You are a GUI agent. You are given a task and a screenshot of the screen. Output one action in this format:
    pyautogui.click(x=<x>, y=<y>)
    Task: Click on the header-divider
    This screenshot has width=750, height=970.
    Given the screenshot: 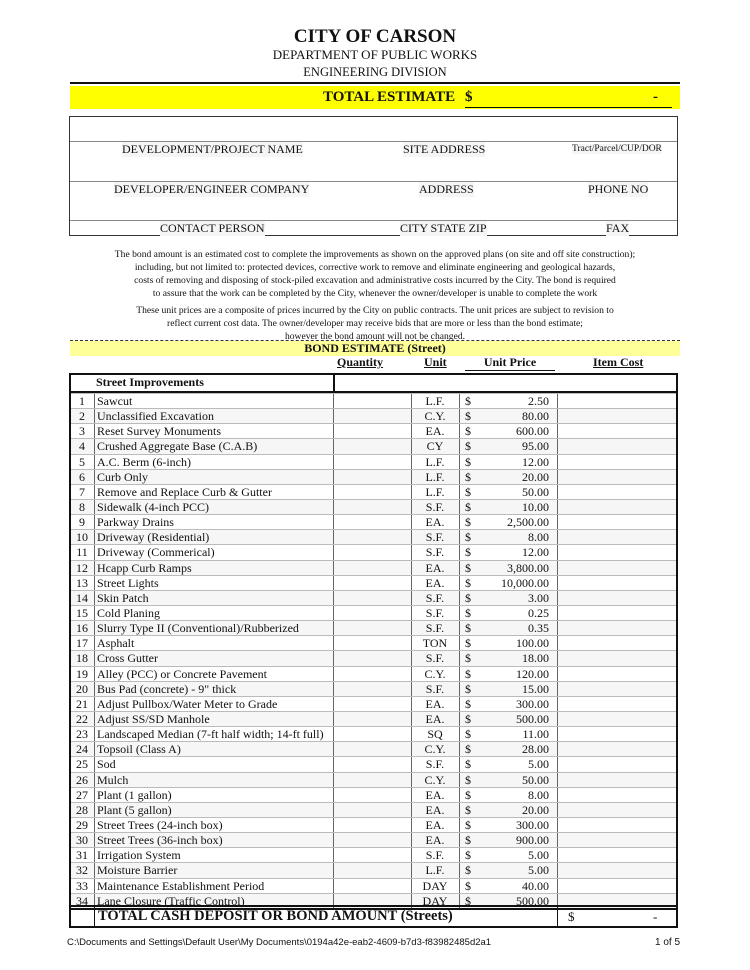 What is the action you would take?
    pyautogui.click(x=375, y=83)
    